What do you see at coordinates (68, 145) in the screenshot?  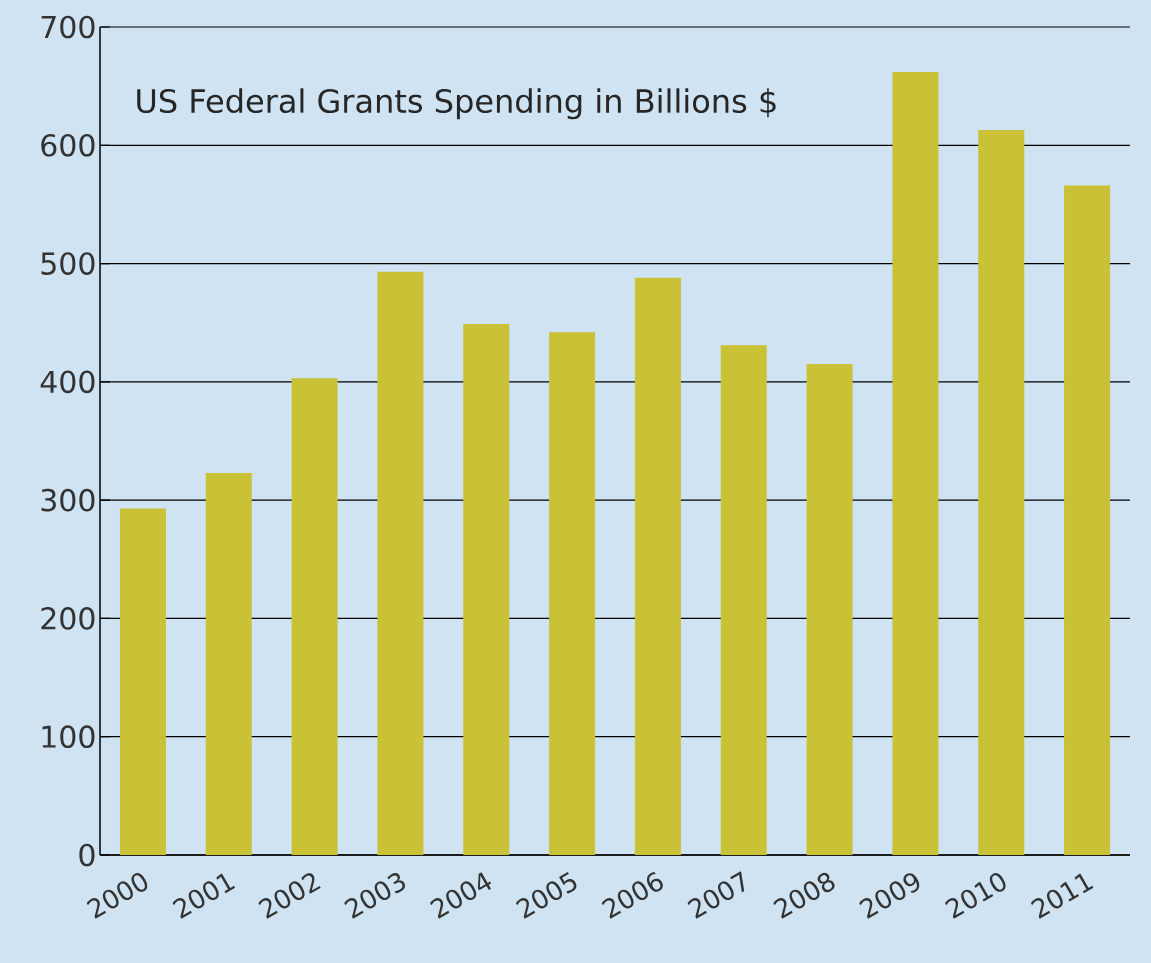 I see `y-tick-label: 600` at bounding box center [68, 145].